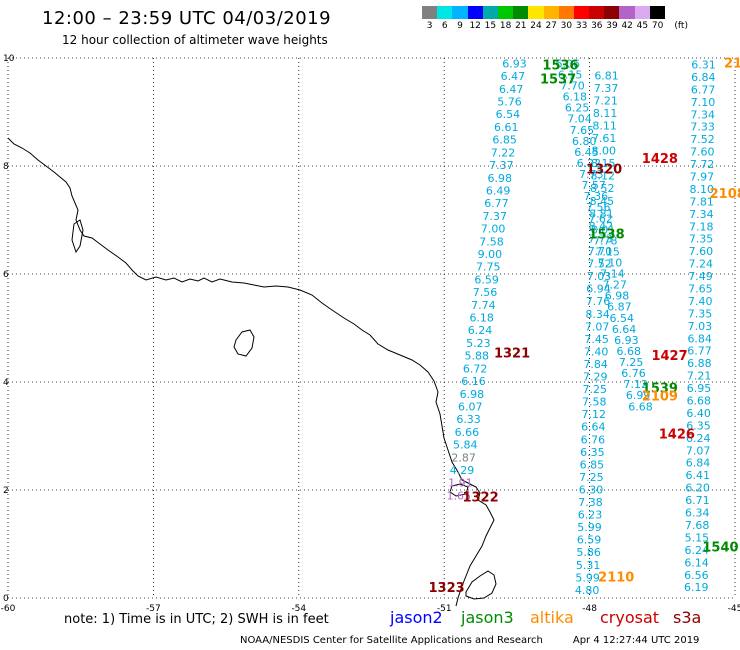 Image resolution: width=740 pixels, height=650 pixels. I want to click on swh-value: 6.35, so click(592, 452).